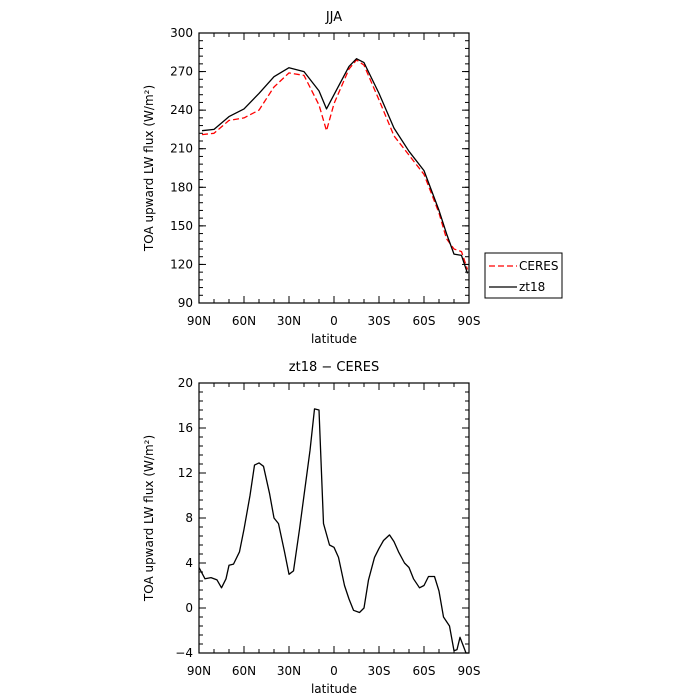 Image resolution: width=700 pixels, height=700 pixels. What do you see at coordinates (532, 287) in the screenshot?
I see `legend-label: zt18` at bounding box center [532, 287].